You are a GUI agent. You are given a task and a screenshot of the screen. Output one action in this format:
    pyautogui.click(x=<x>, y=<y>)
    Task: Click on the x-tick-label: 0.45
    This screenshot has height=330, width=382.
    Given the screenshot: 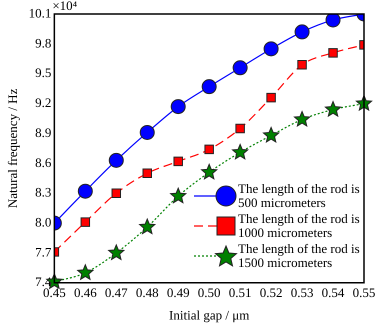 What is the action you would take?
    pyautogui.click(x=54, y=292)
    